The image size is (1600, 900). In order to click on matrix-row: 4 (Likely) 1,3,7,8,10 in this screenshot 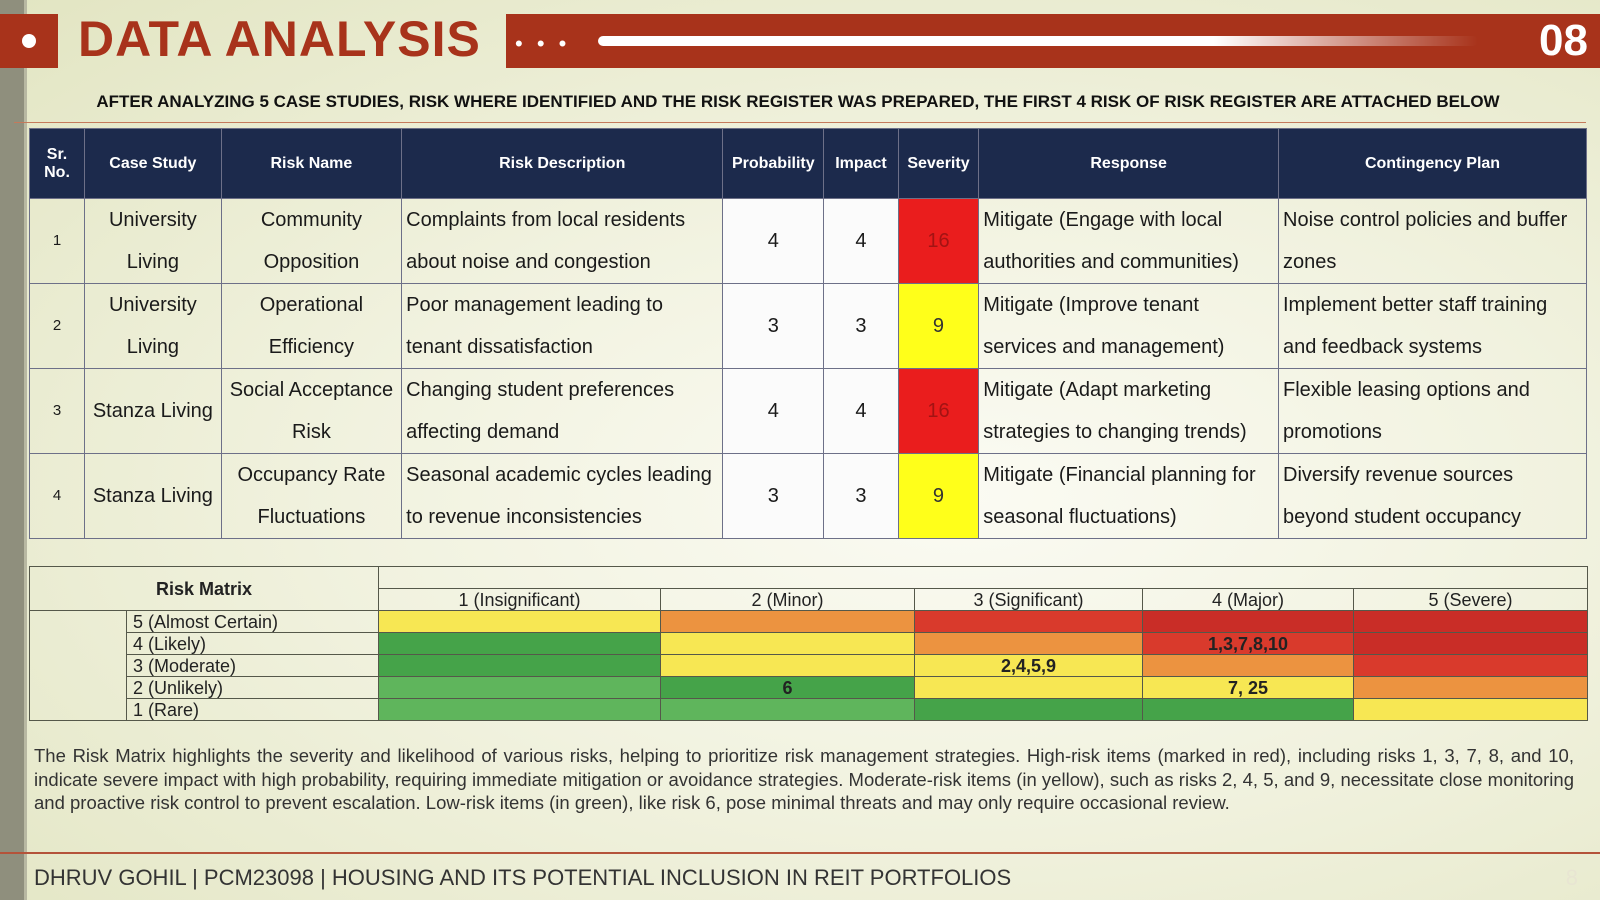, I will do `click(809, 643)`.